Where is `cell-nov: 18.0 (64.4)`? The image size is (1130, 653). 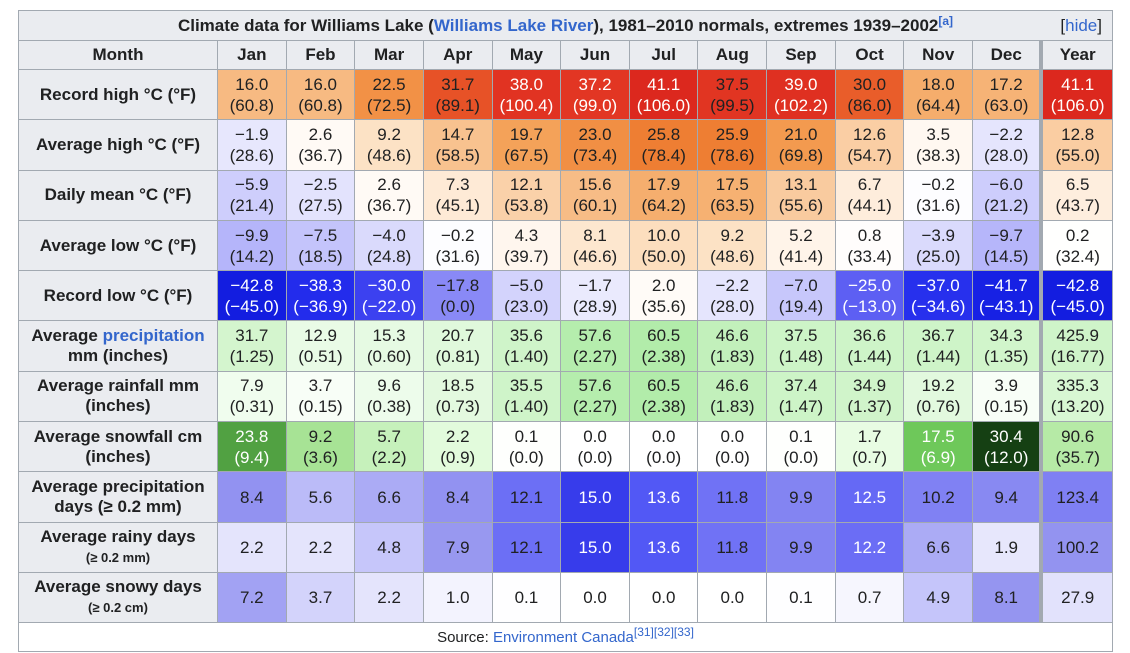
cell-nov: 18.0 (64.4) is located at coordinates (938, 94).